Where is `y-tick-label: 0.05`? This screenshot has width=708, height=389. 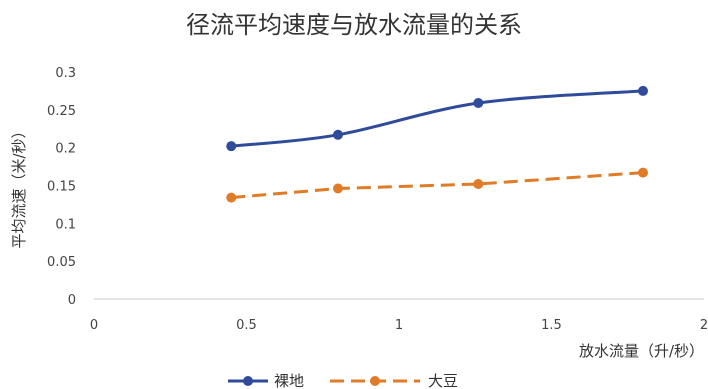
y-tick-label: 0.05 is located at coordinates (61, 262).